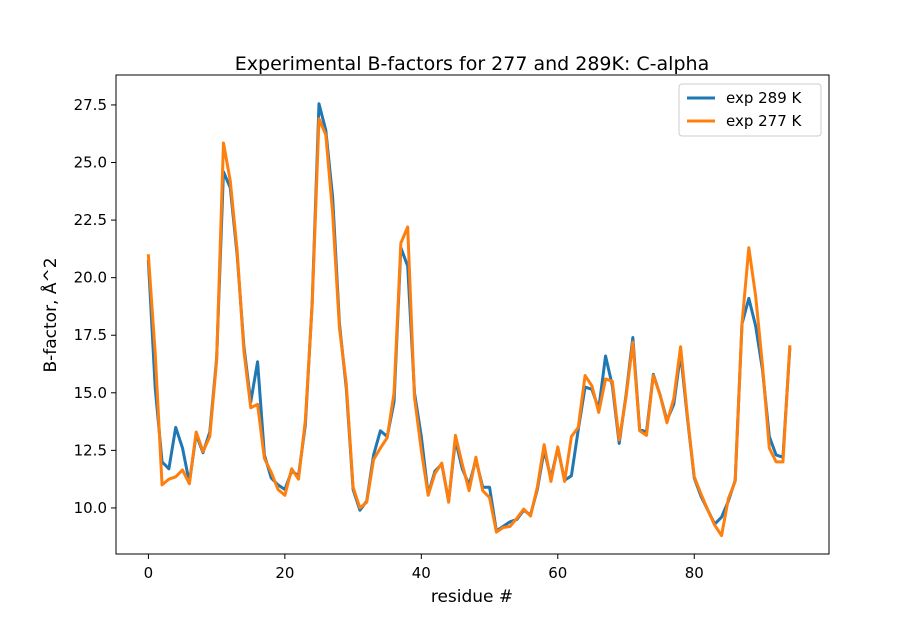 This screenshot has height=633, width=921. Describe the element at coordinates (764, 98) in the screenshot. I see `legend-label-1: exp 289 K` at that location.